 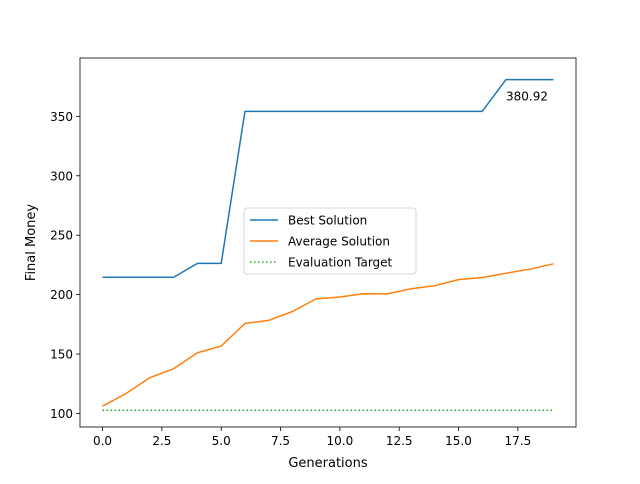 What do you see at coordinates (399, 441) in the screenshot?
I see `x-tick-label: 12.5` at bounding box center [399, 441].